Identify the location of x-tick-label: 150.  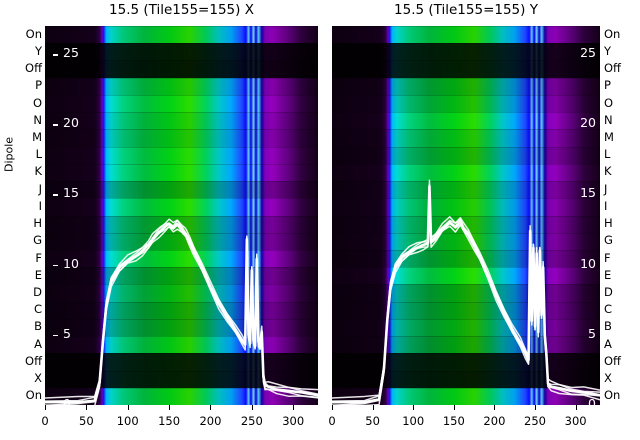
(169, 421).